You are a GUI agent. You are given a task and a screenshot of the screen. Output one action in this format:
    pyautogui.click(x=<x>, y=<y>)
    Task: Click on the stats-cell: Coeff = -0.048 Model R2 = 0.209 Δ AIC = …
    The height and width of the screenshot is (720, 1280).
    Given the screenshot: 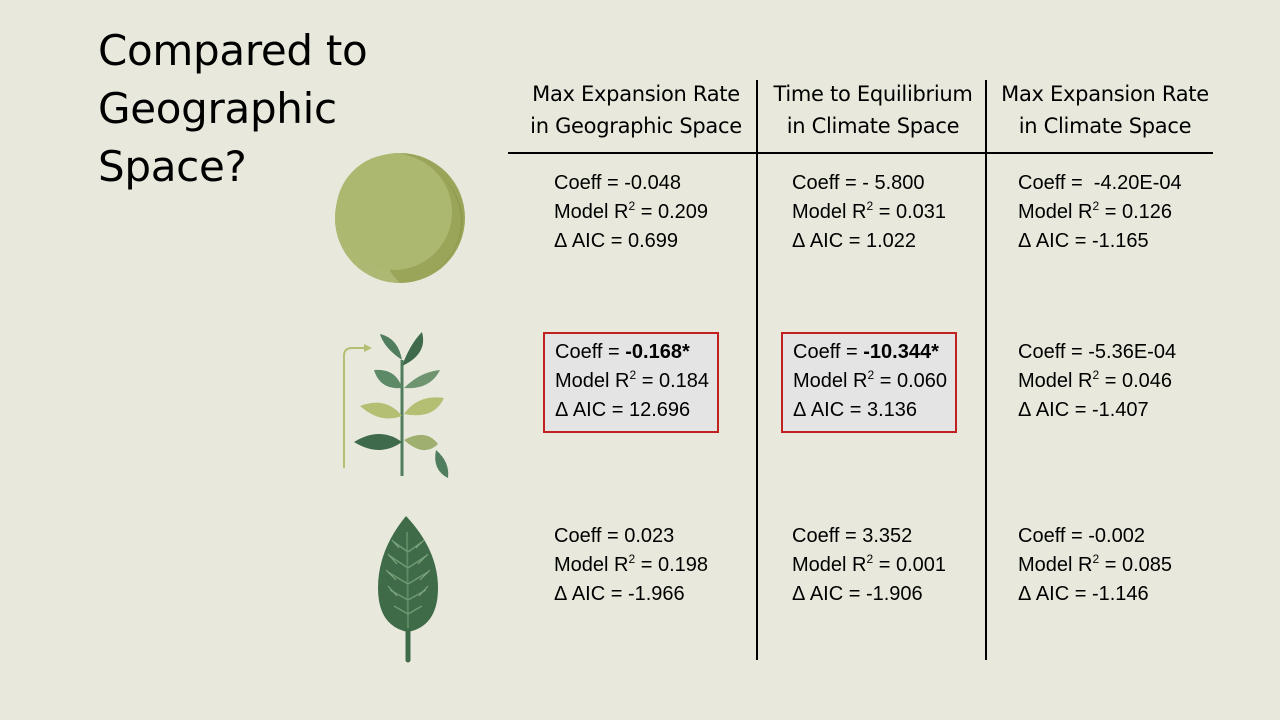 What is the action you would take?
    pyautogui.click(x=631, y=212)
    